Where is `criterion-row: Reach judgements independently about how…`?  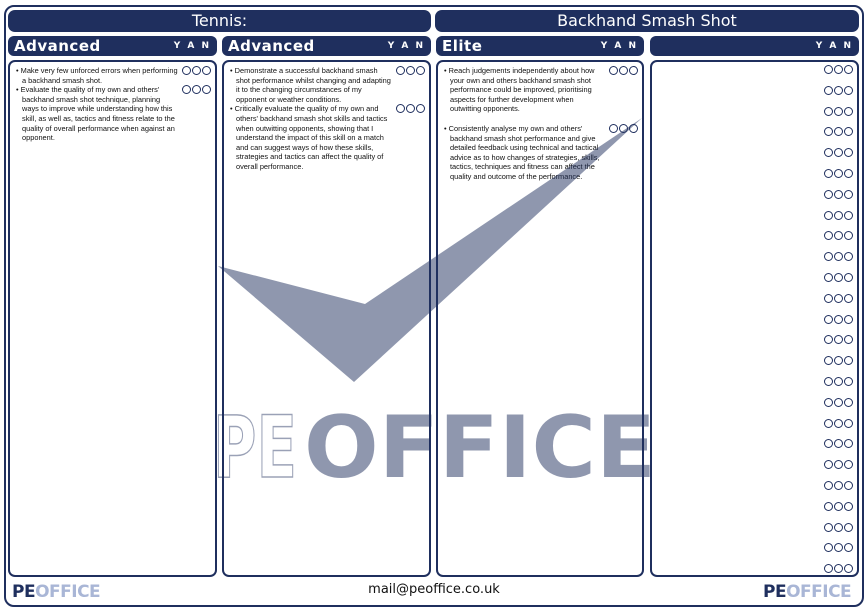
criterion-row: Reach judgements independently about how… is located at coordinates (540, 90).